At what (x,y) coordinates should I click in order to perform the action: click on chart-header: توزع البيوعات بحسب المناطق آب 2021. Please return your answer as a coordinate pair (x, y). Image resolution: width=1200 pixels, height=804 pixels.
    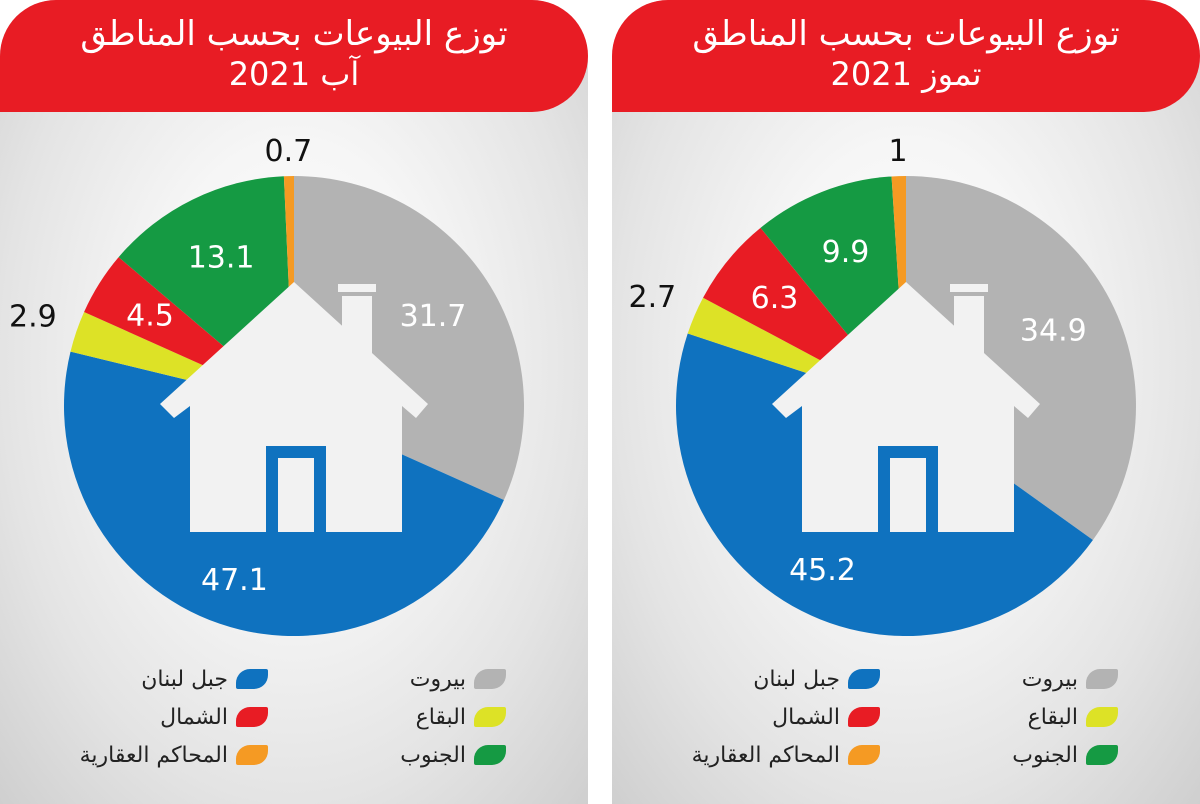
    Looking at the image, I should click on (294, 56).